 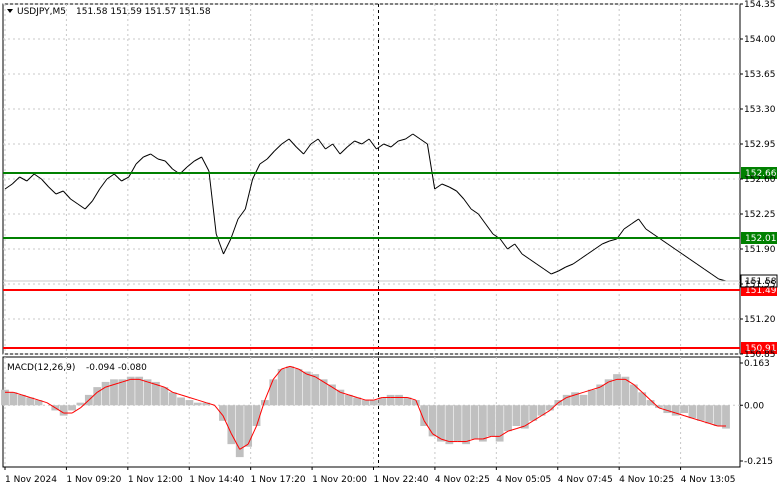 What do you see at coordinates (116, 368) in the screenshot?
I see `macd-values: -0.094 -0.080` at bounding box center [116, 368].